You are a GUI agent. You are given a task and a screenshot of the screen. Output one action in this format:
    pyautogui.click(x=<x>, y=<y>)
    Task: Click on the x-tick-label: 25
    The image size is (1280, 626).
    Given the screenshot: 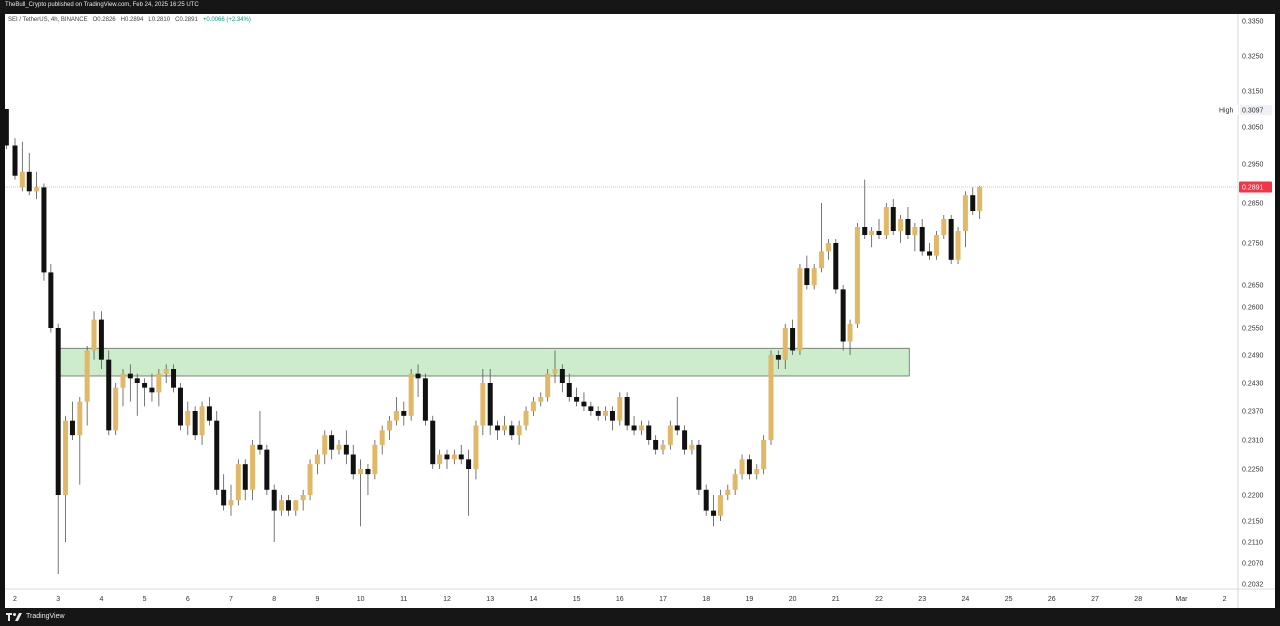 What is the action you would take?
    pyautogui.click(x=1009, y=599)
    